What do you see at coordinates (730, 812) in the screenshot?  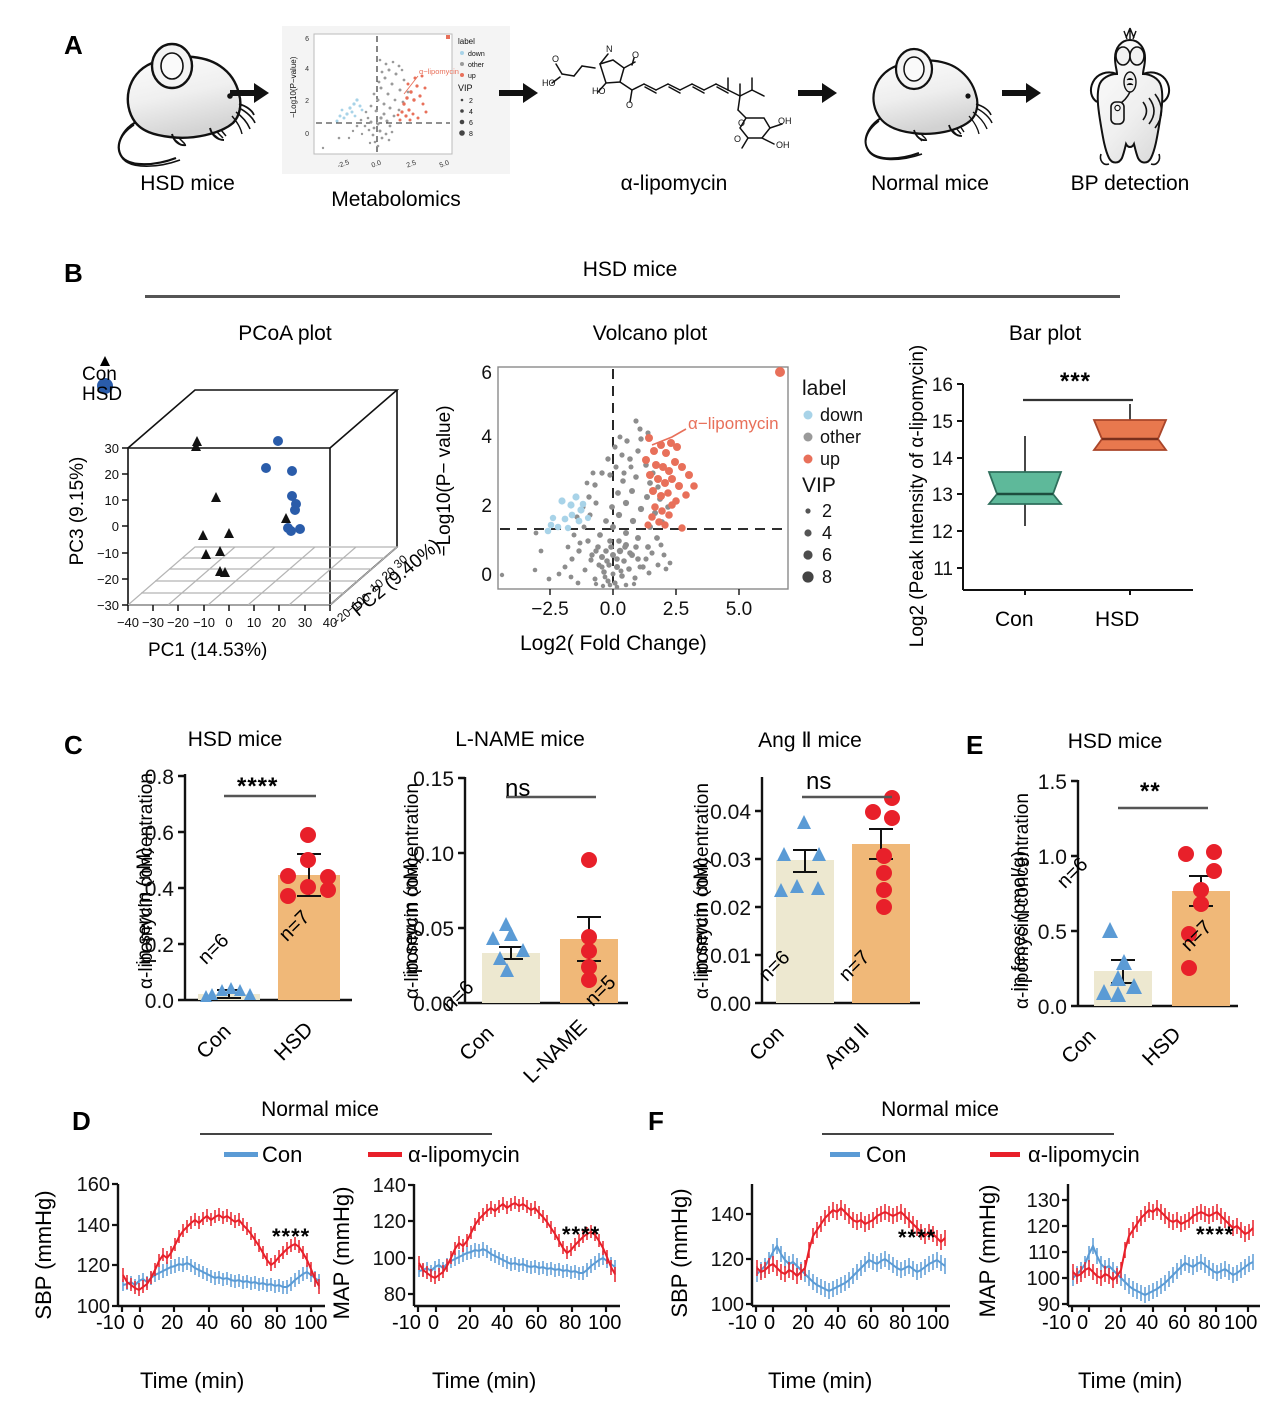 I see `svg-text: 0.04` at bounding box center [730, 812].